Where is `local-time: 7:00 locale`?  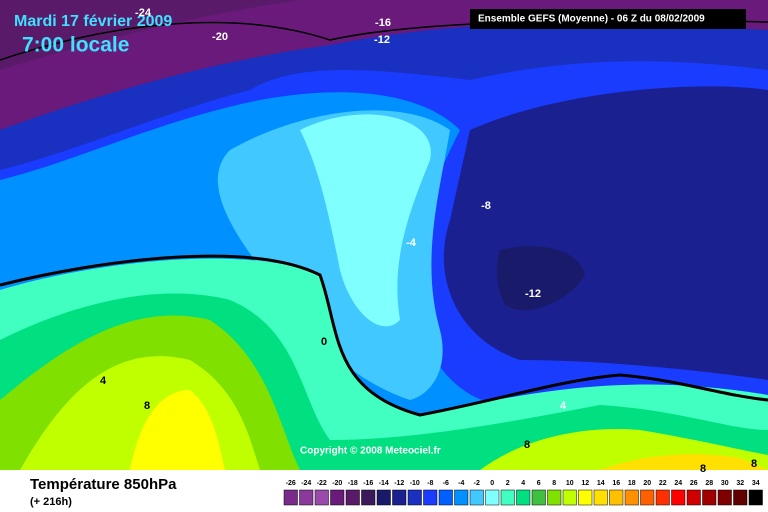 local-time: 7:00 locale is located at coordinates (75, 45).